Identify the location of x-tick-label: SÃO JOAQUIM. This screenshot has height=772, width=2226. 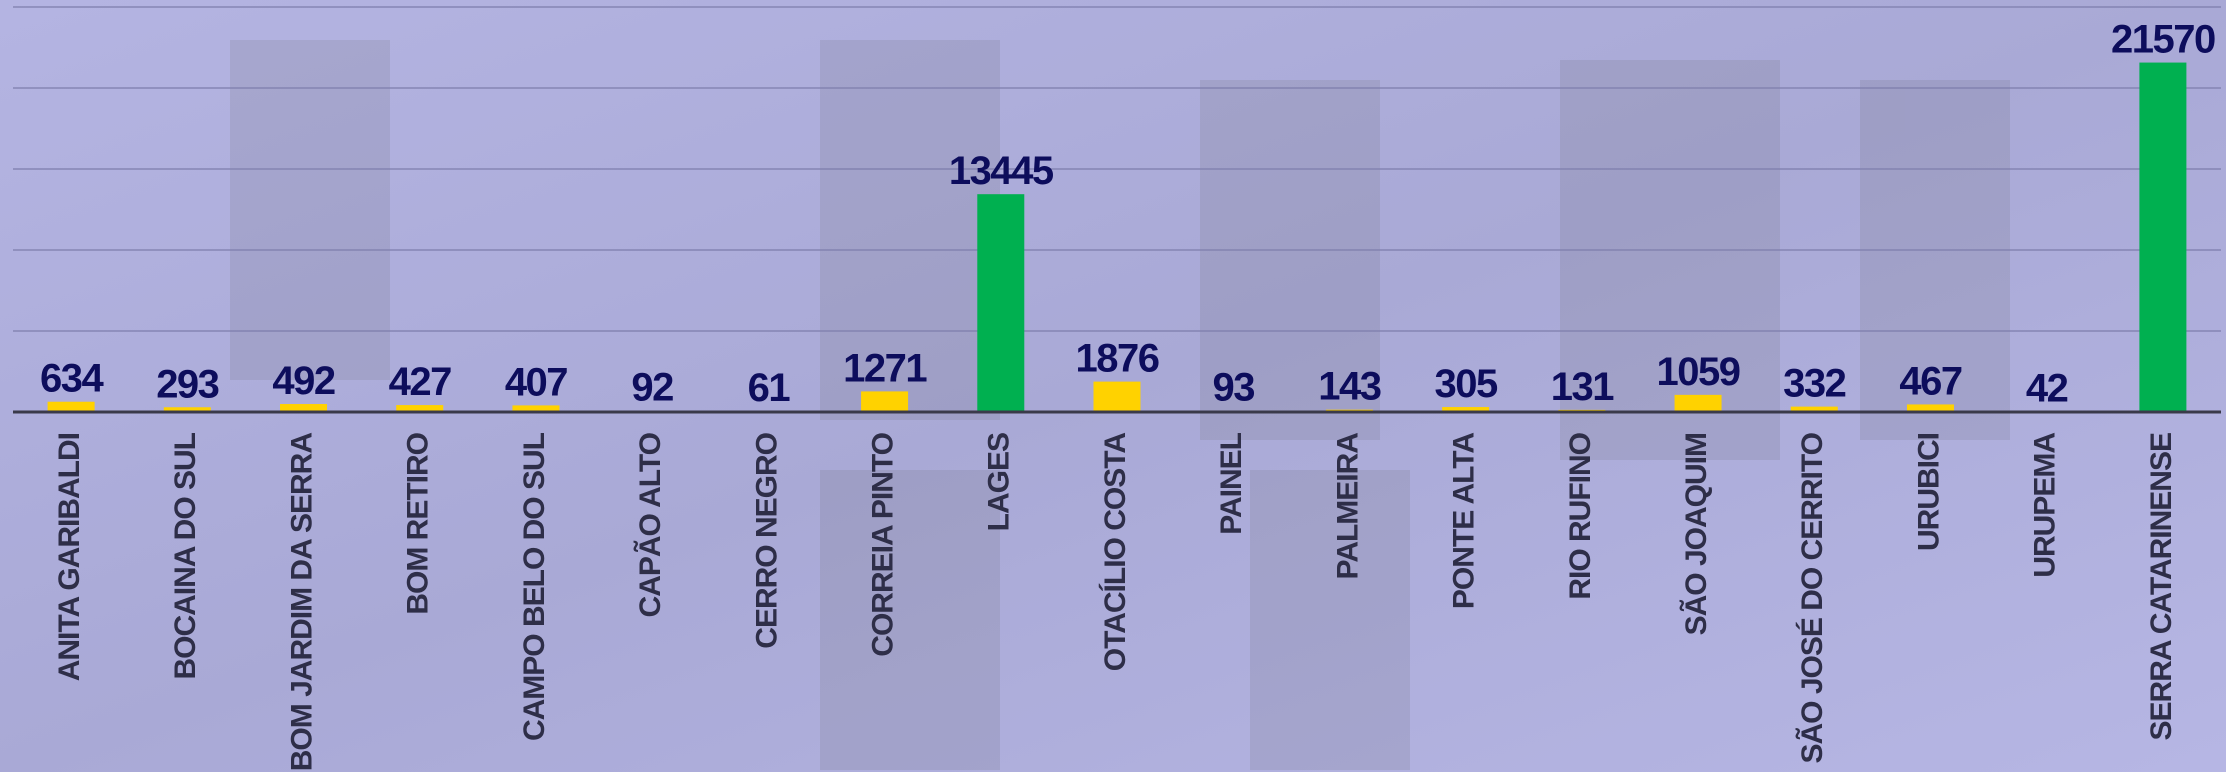
(1696, 534).